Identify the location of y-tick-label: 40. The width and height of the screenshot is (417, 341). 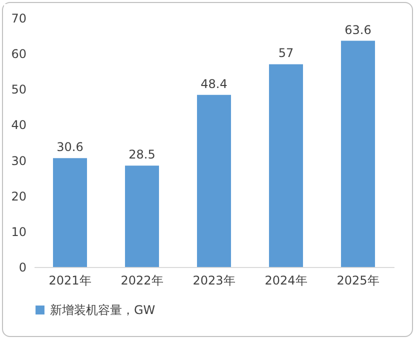
(18, 125).